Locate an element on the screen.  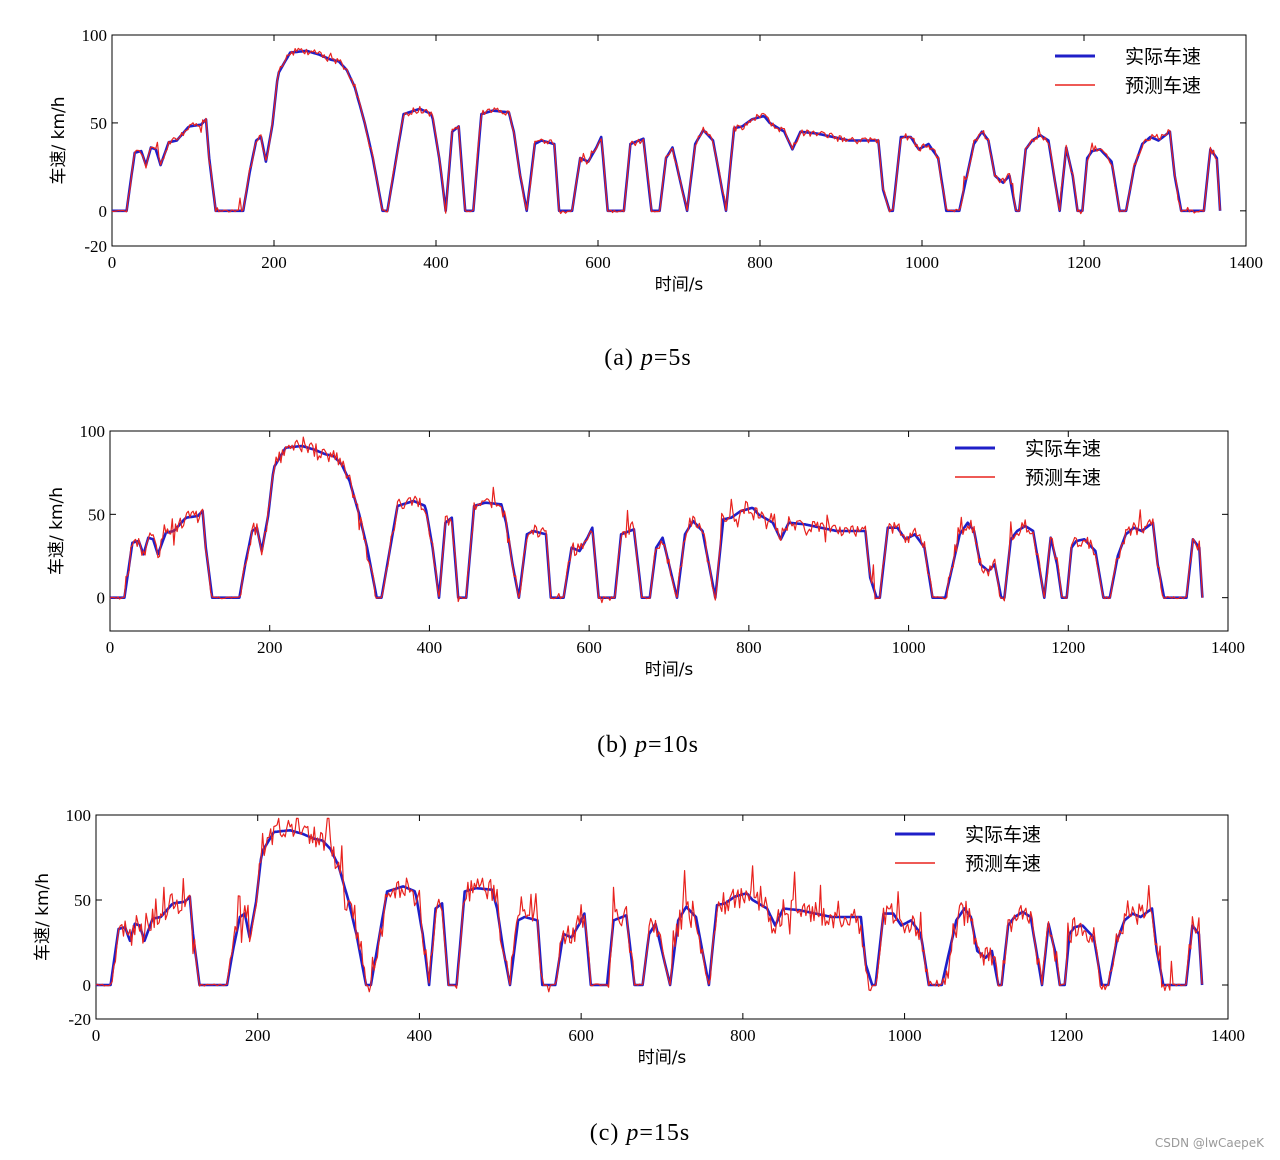
panel-caption: (c) p=15s is located at coordinates (640, 1133).